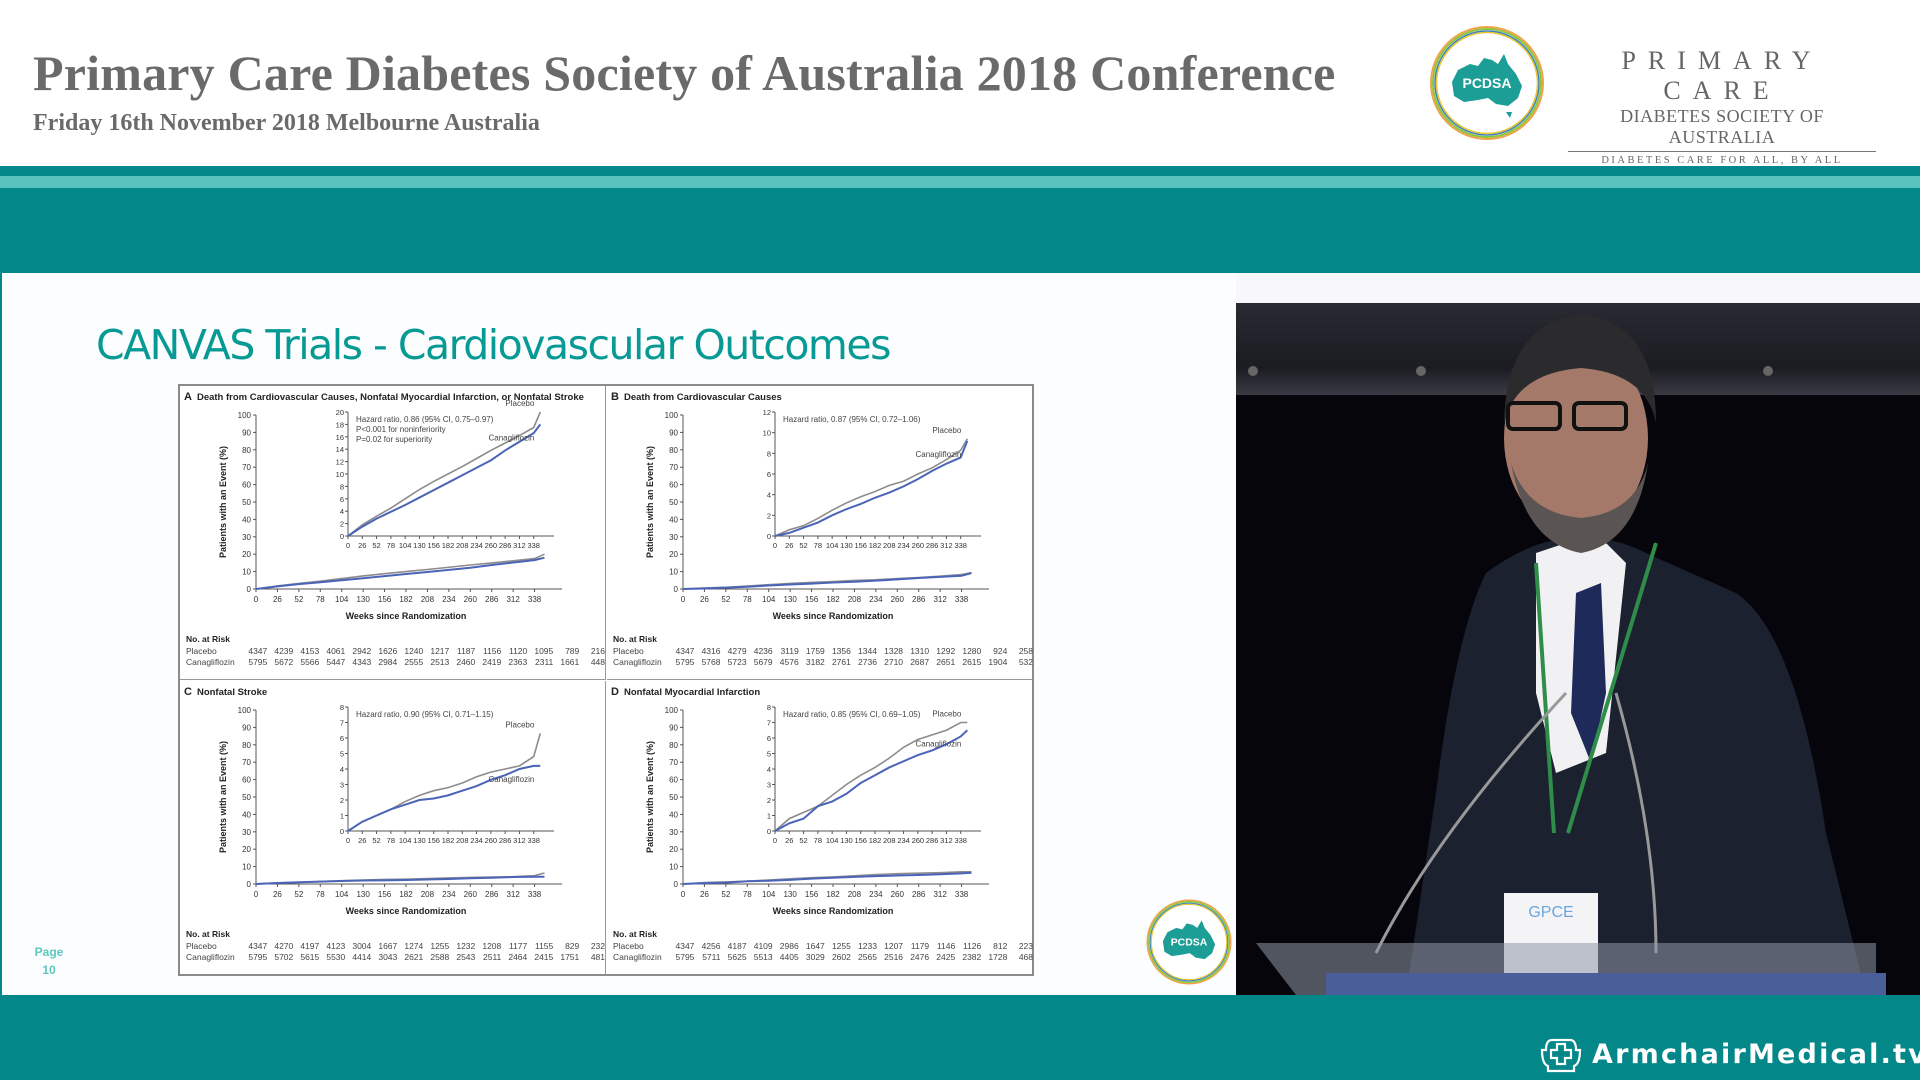 This screenshot has height=1080, width=1920. What do you see at coordinates (425, 419) in the screenshot?
I see `svg-text:Hazard ratio, 0.86 (95% CI, 0.: Hazard ratio, 0.86 (95% CI, 0.75–0.97)` at bounding box center [425, 419].